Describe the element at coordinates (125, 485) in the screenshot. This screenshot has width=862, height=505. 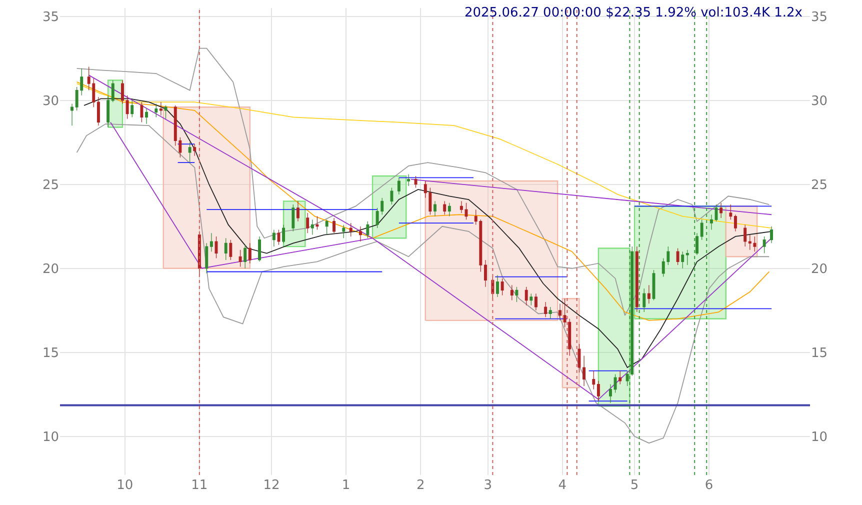
I see `x-tick-label: 10` at that location.